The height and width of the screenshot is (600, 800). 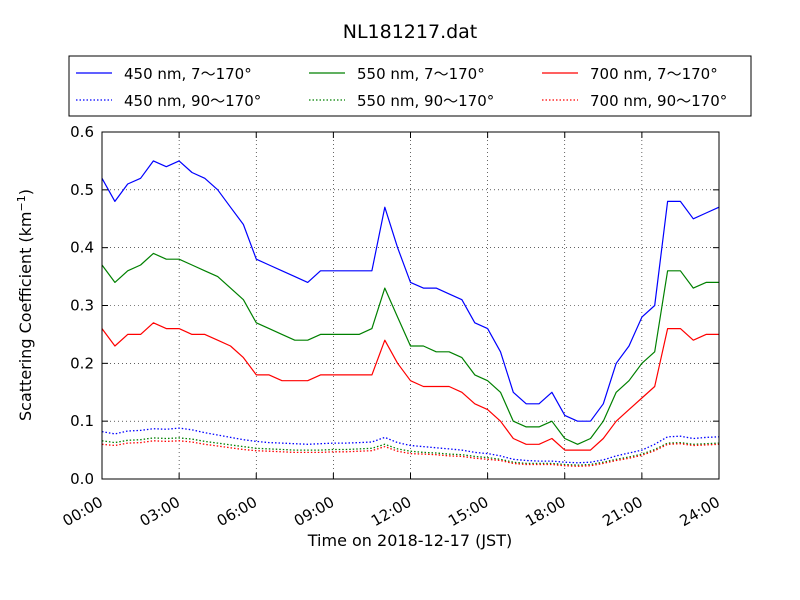 I want to click on y-axis-label-exponent: −1, so click(x=21, y=203).